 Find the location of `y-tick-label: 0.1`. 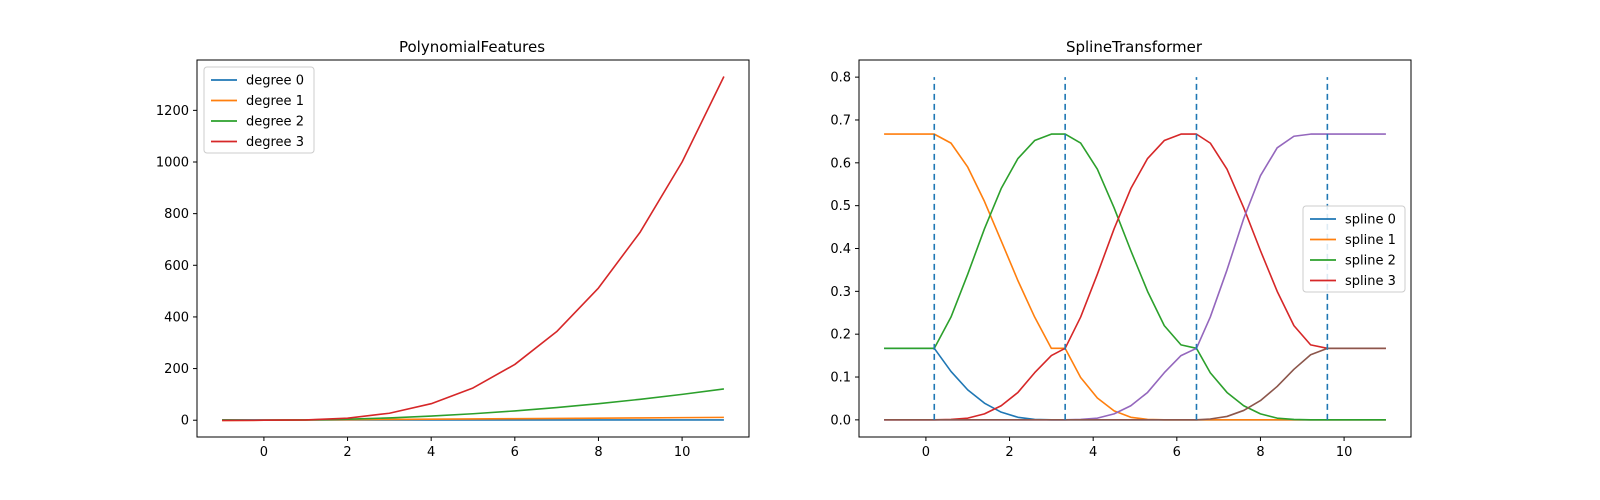

y-tick-label: 0.1 is located at coordinates (840, 378).